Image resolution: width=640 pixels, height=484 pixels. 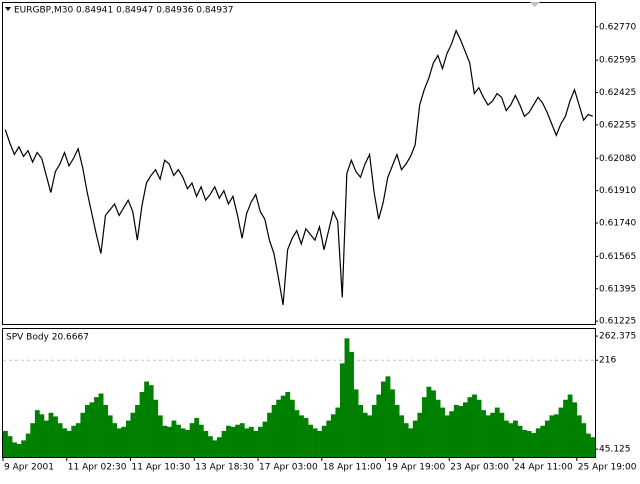 I want to click on x-tick-label: 18 Apr 11:00, so click(x=352, y=468).